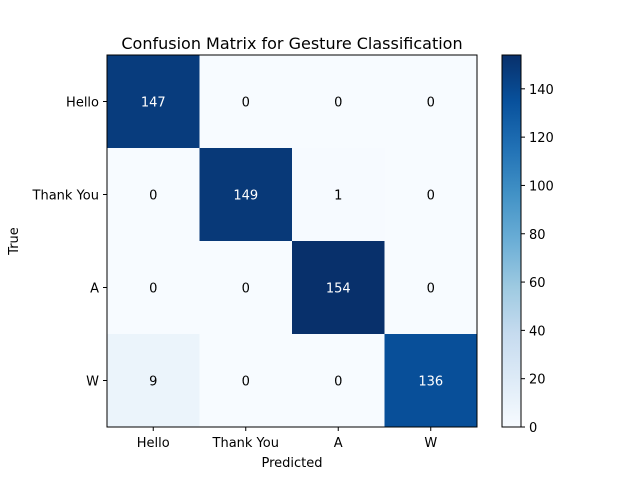 This screenshot has width=640, height=480. I want to click on x-tick-label: A, so click(338, 443).